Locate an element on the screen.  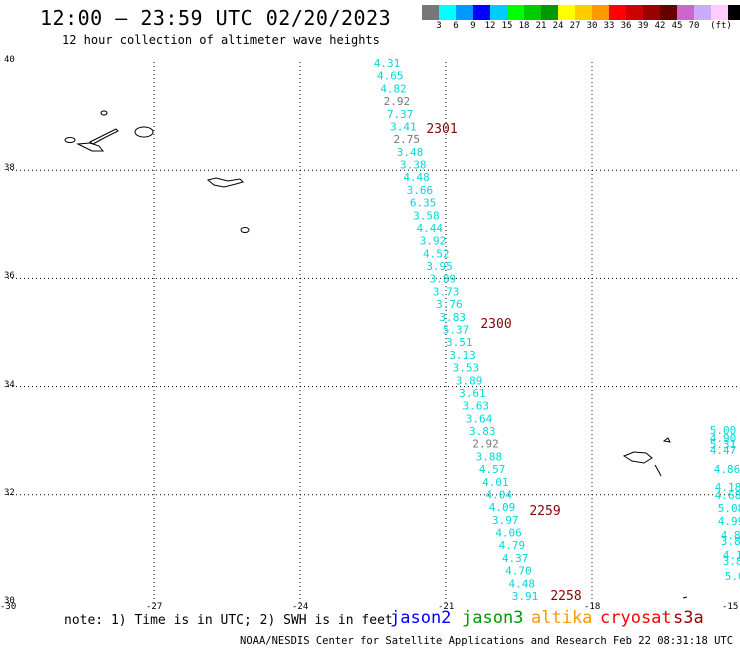
legend-label: 9 is located at coordinates (473, 26).